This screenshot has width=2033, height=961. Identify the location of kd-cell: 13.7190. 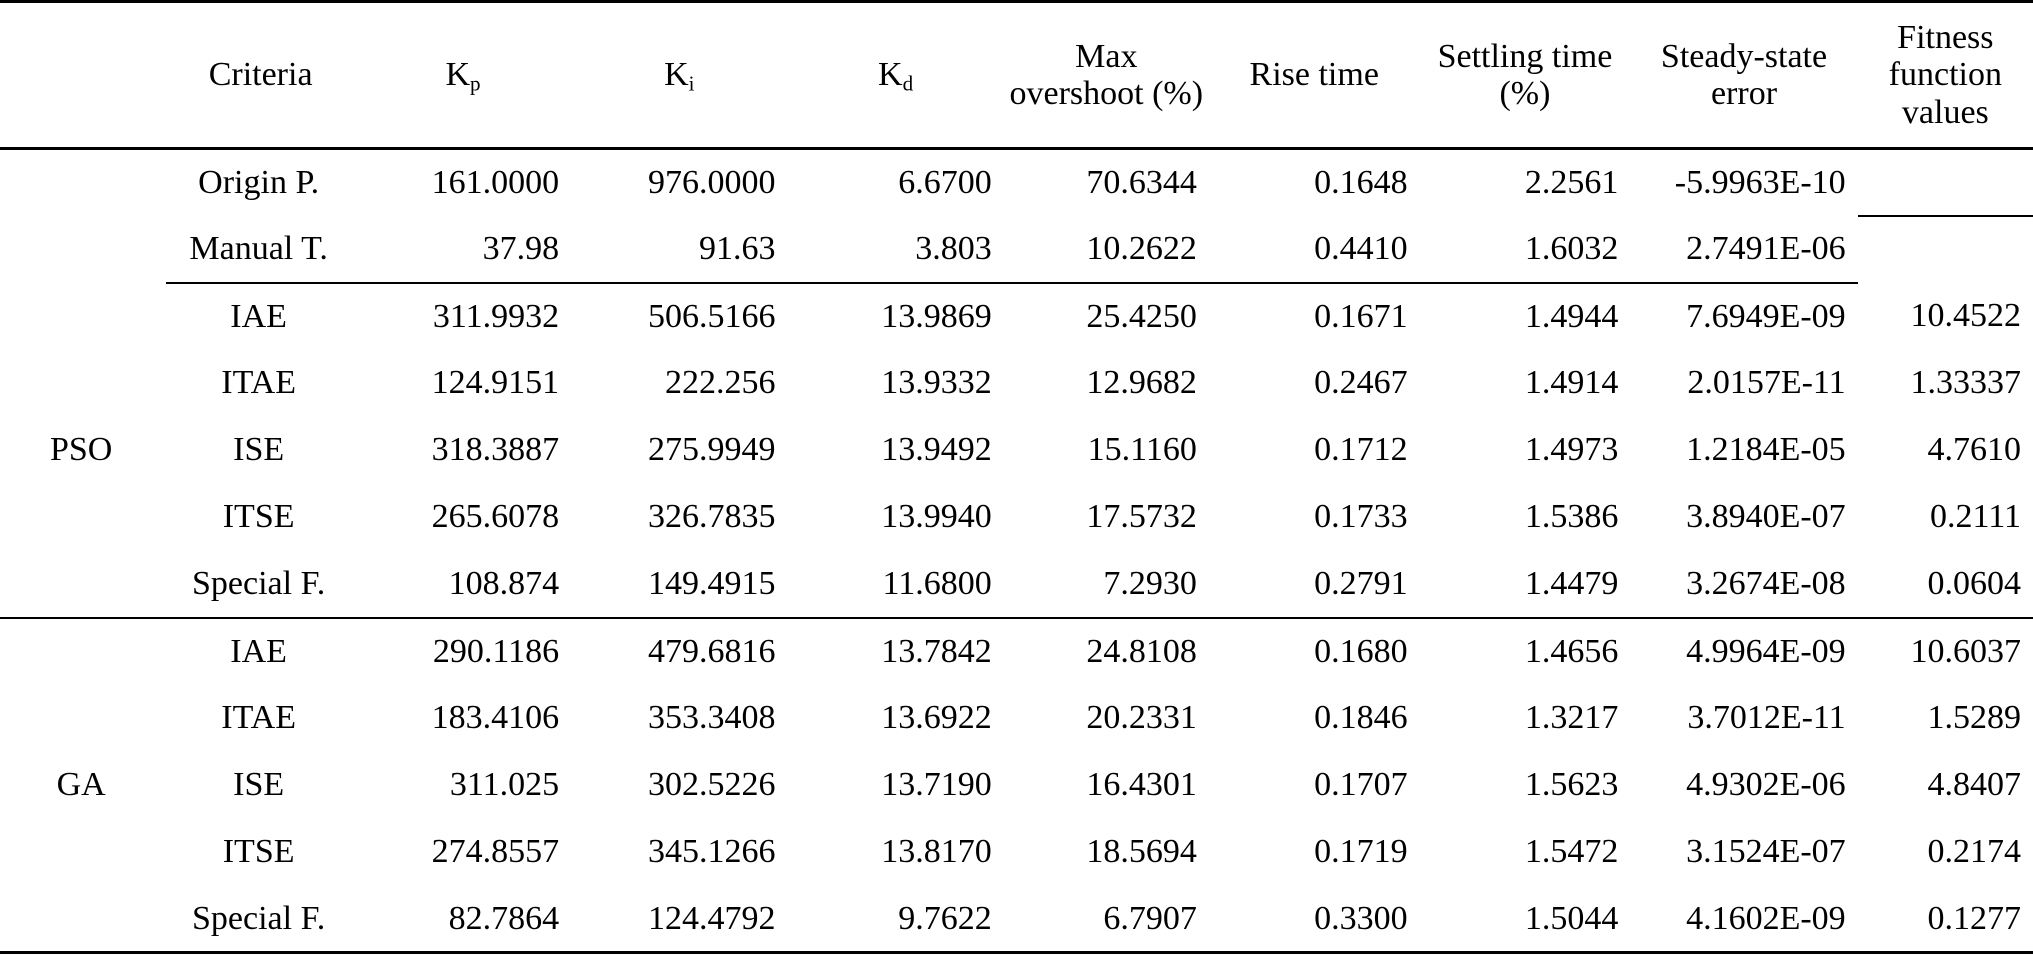
(936, 785).